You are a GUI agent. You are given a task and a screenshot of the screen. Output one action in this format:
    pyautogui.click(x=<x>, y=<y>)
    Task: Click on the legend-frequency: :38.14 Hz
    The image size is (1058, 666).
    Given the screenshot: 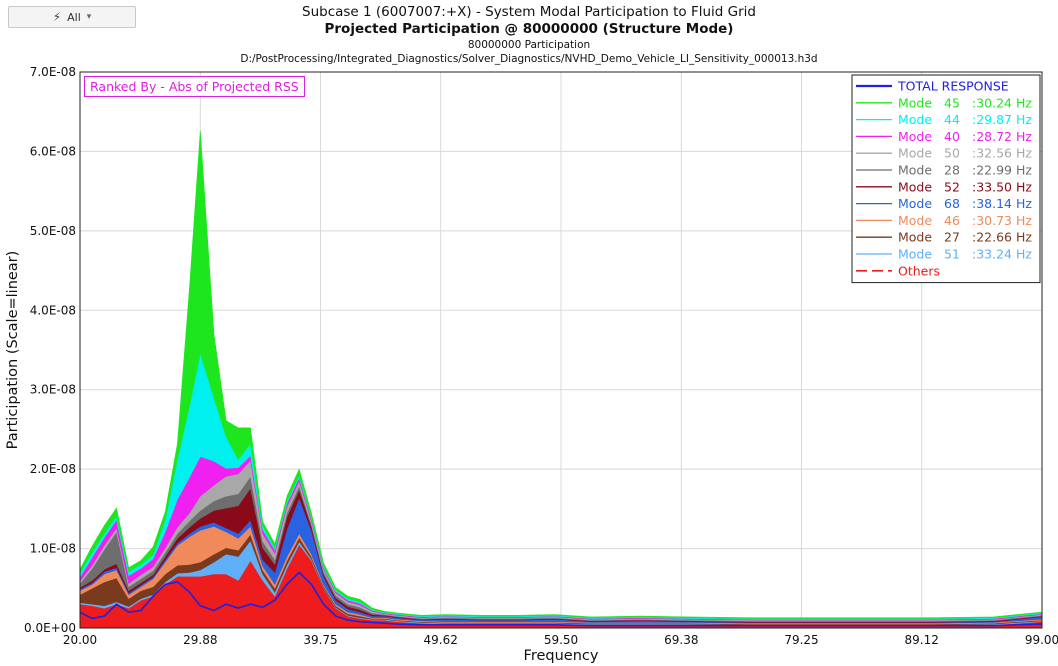 What is the action you would take?
    pyautogui.click(x=1002, y=203)
    